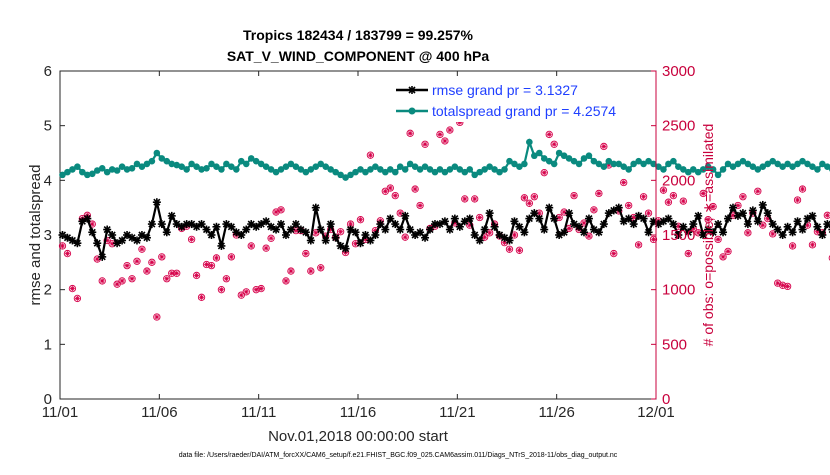 This screenshot has height=475, width=830. What do you see at coordinates (678, 71) in the screenshot?
I see `y-right-tick-label: 3000` at bounding box center [678, 71].